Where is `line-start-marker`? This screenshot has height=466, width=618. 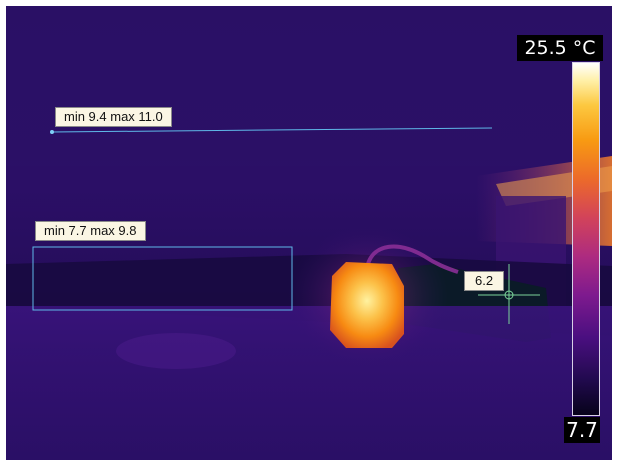
line-start-marker is located at coordinates (52, 132).